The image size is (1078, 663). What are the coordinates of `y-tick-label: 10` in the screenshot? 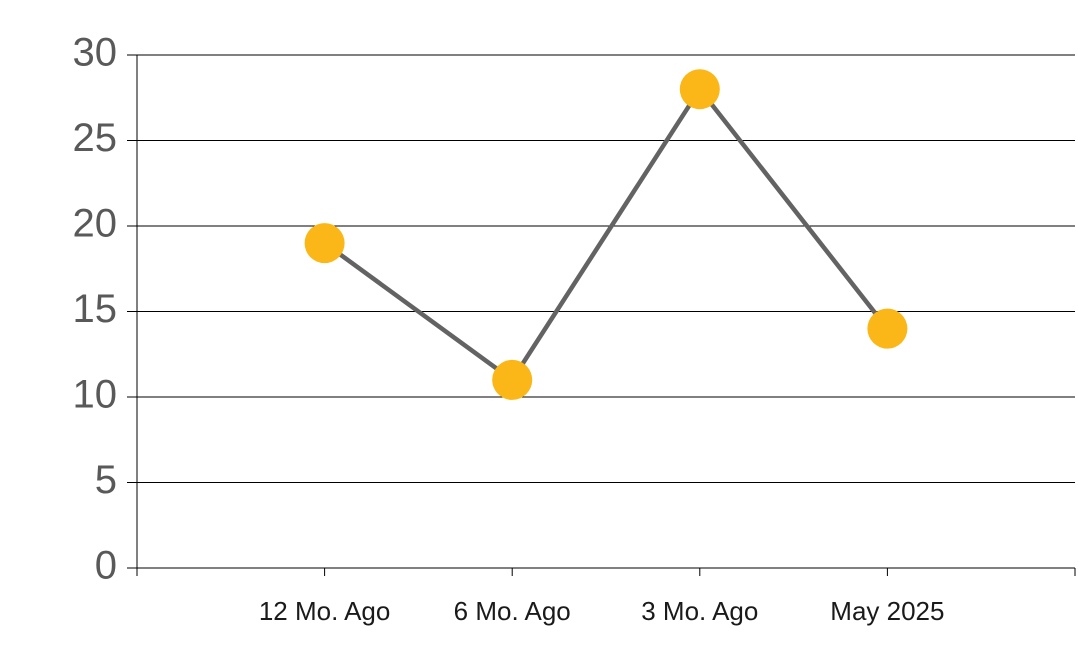 It's located at (95, 395).